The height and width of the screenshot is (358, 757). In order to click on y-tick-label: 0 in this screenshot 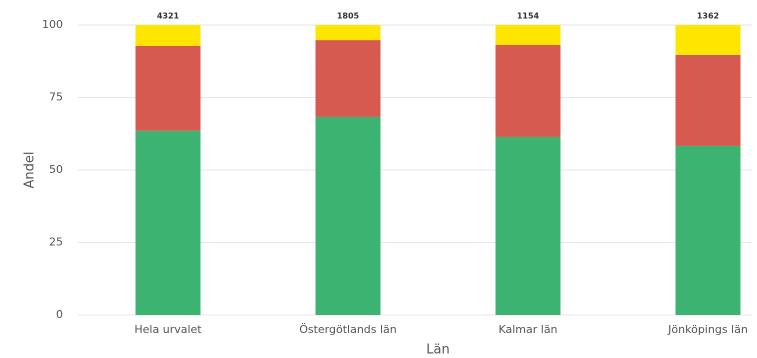, I will do `click(59, 314)`.